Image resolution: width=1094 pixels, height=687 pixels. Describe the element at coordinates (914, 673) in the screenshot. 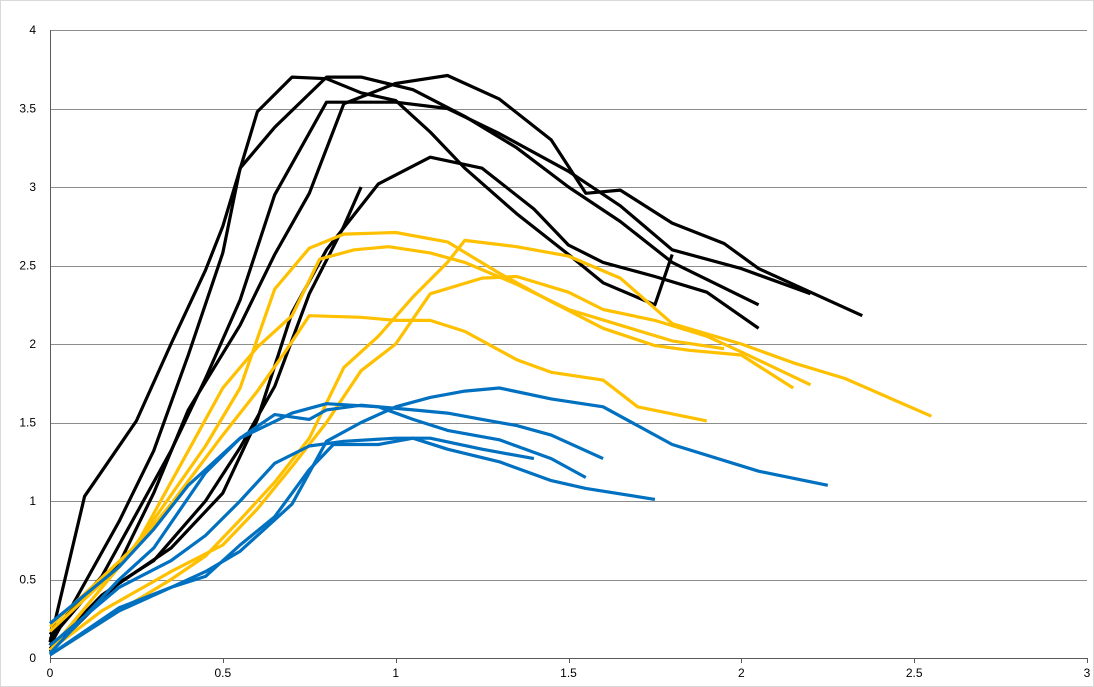

I see `x-tick-label: 2.5` at that location.